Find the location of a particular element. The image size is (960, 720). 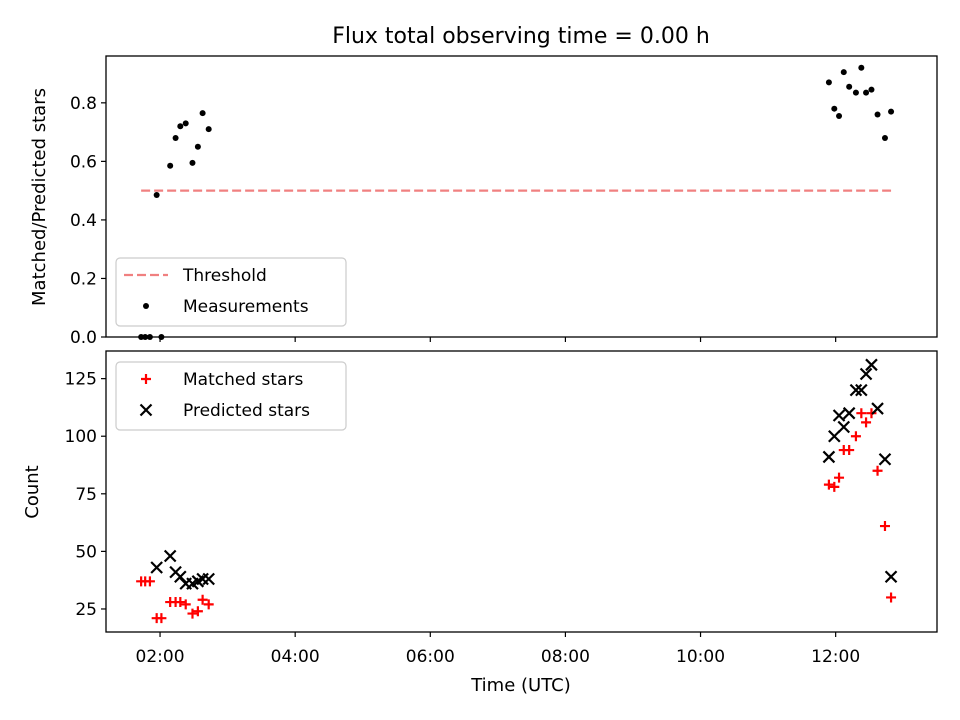

x-axis-label: Time (UTC) is located at coordinates (520, 685).